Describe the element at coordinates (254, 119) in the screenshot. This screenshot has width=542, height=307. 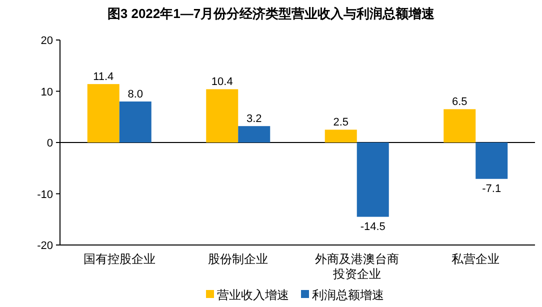
I see `data-label: 3.2` at that location.